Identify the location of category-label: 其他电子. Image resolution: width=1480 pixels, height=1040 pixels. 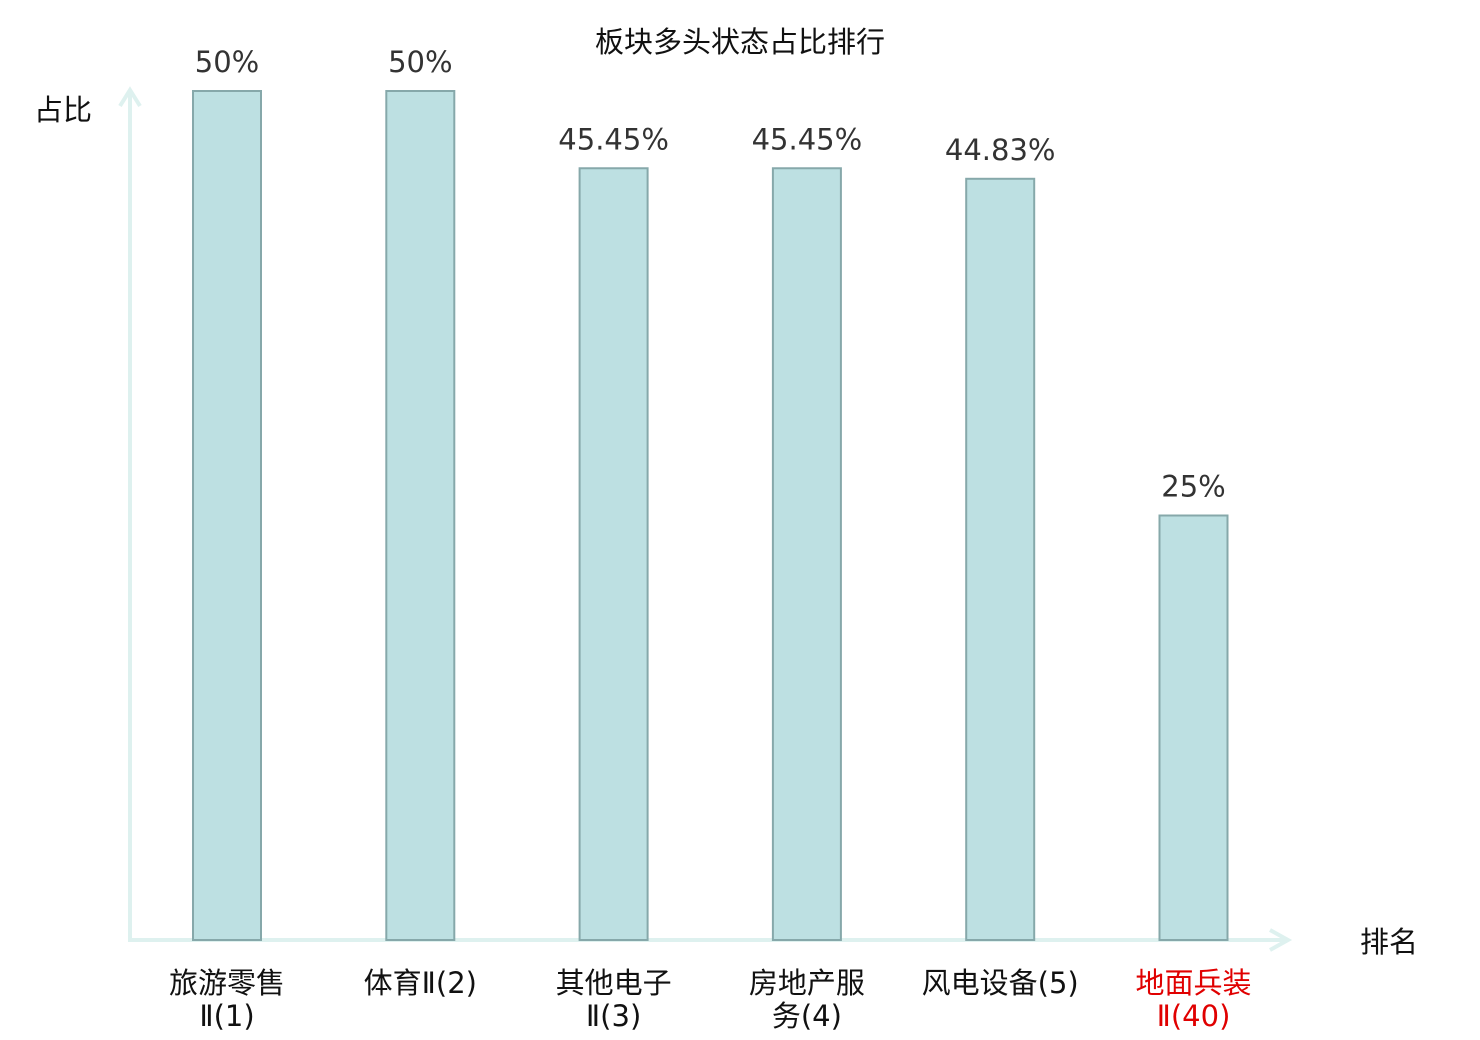
(614, 983).